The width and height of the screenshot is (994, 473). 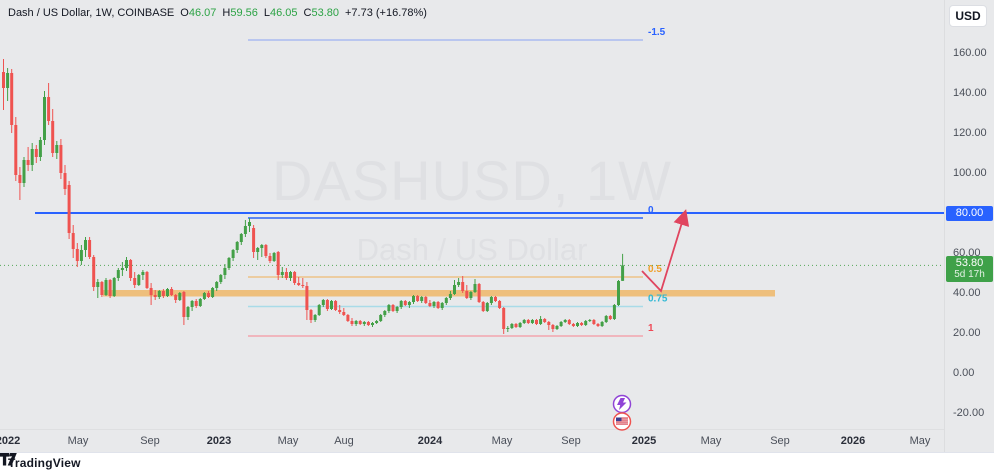 What do you see at coordinates (386, 13) in the screenshot?
I see `change-value: +7.73 (+16.78%)` at bounding box center [386, 13].